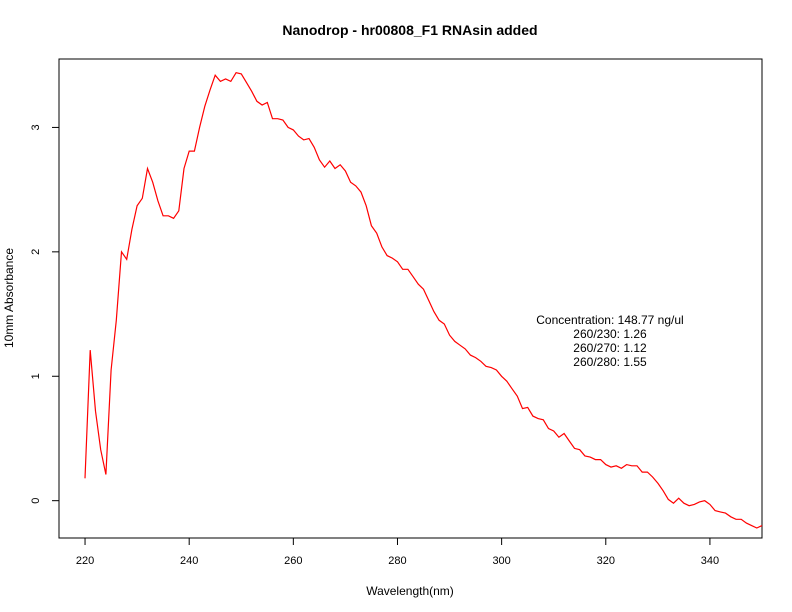  What do you see at coordinates (36, 252) in the screenshot?
I see `y-tick-label: 2` at bounding box center [36, 252].